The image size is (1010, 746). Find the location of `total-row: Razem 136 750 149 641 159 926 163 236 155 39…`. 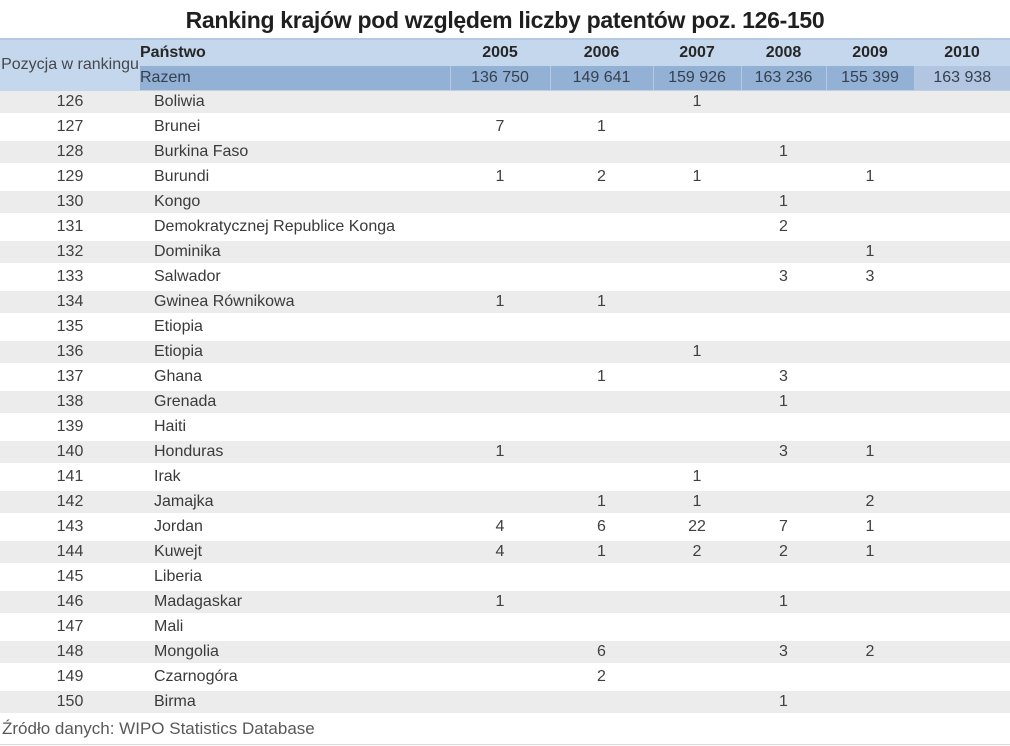

total-row: Razem 136 750 149 641 159 926 163 236 155 39… is located at coordinates (505, 78).